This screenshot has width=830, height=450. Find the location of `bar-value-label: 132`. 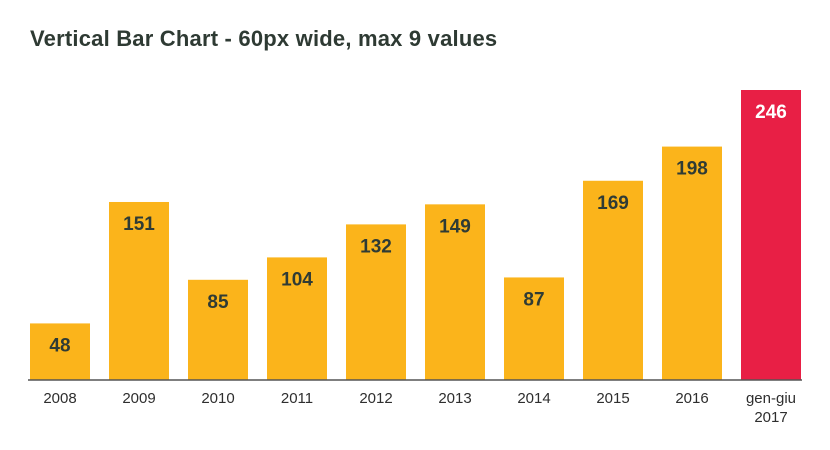

bar-value-label: 132 is located at coordinates (376, 246).